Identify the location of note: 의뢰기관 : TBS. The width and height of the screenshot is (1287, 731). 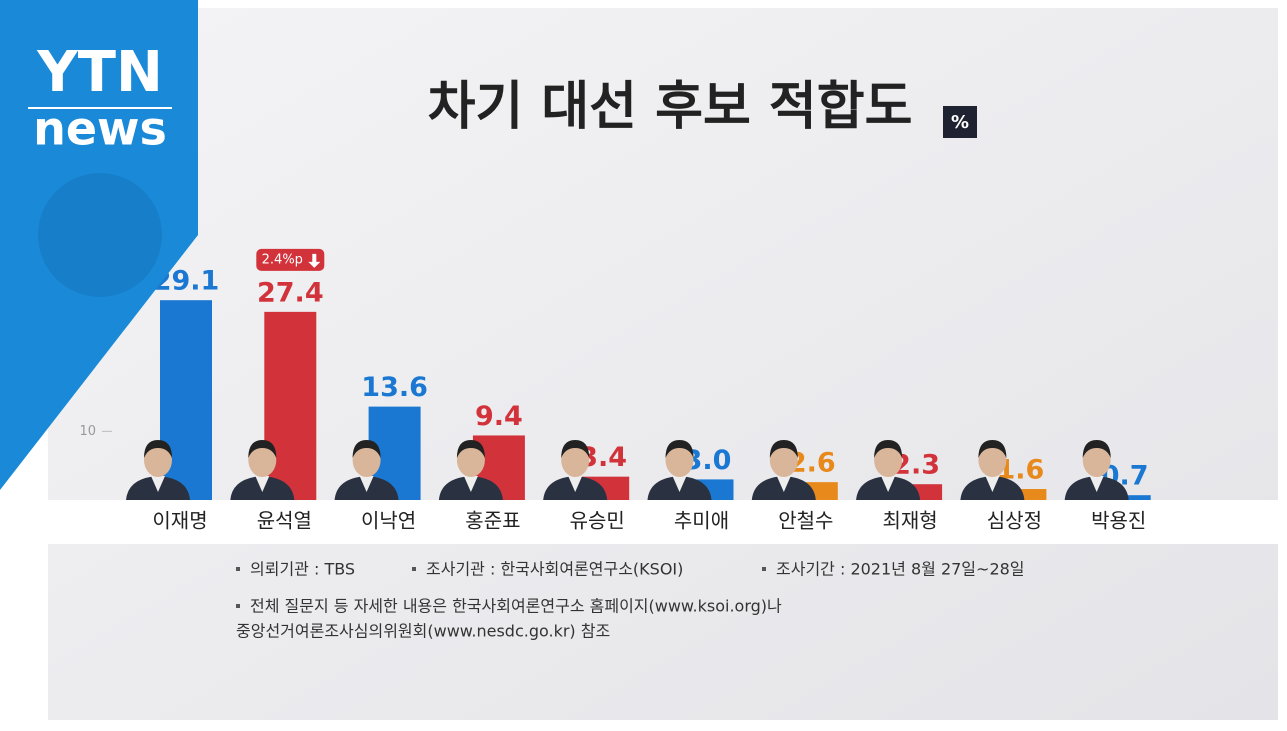
(302, 569).